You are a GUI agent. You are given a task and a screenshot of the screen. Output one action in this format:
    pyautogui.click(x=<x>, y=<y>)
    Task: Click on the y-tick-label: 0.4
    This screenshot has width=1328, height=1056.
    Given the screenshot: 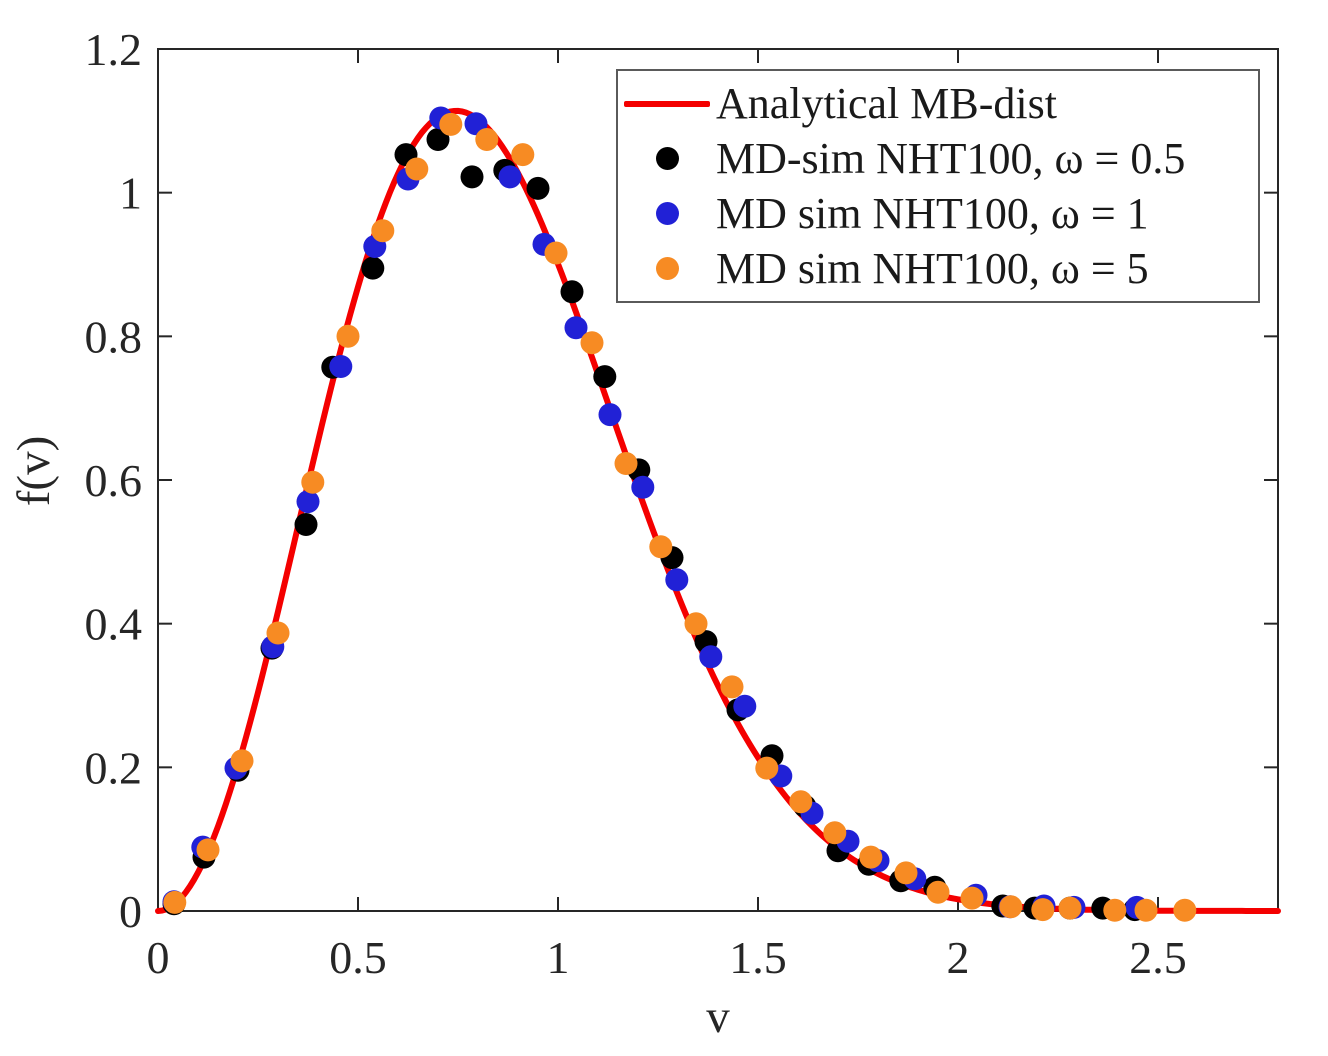 What is the action you would take?
    pyautogui.click(x=114, y=624)
    